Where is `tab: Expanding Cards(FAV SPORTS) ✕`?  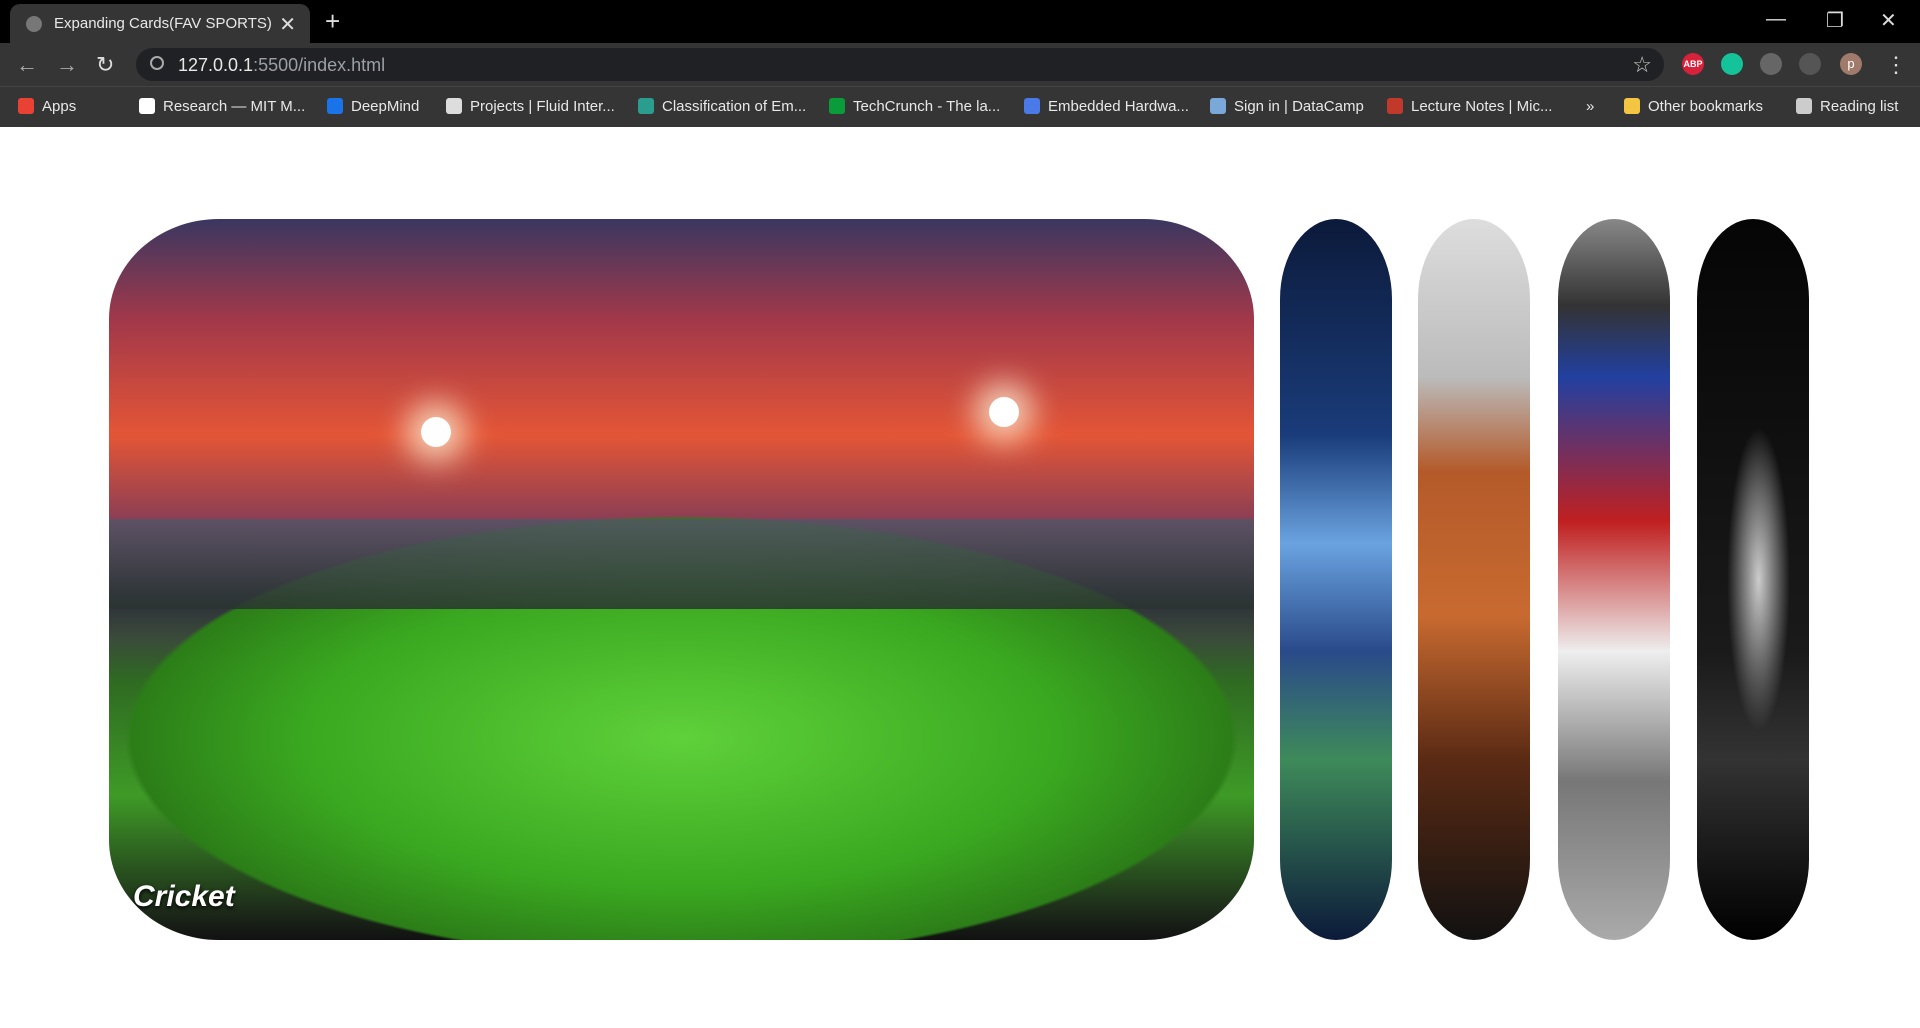
tab: Expanding Cards(FAV SPORTS) ✕ is located at coordinates (160, 23).